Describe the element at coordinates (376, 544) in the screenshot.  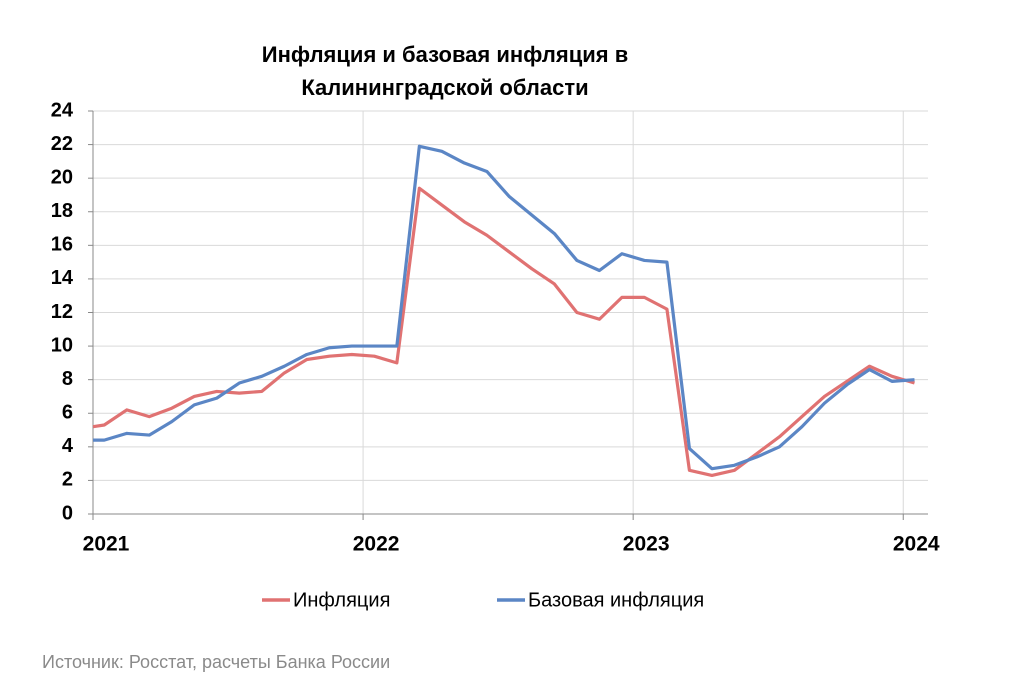
I see `x-tick-label: 2022` at that location.